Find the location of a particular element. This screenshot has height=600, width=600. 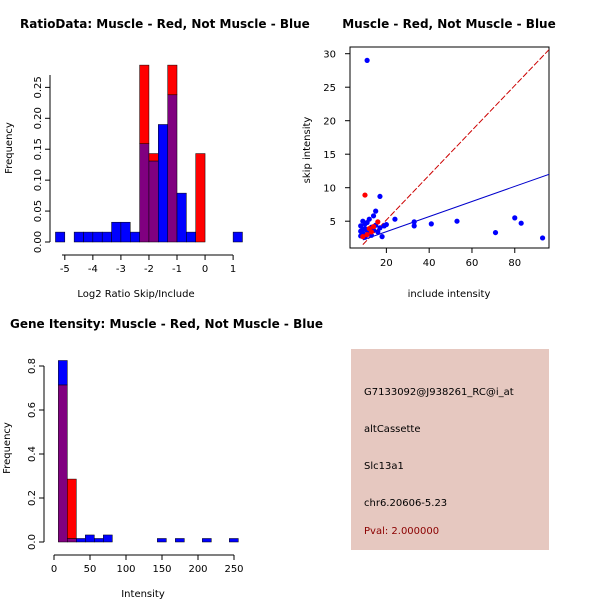

y-tick-label: 0.15 is located at coordinates (38, 149).